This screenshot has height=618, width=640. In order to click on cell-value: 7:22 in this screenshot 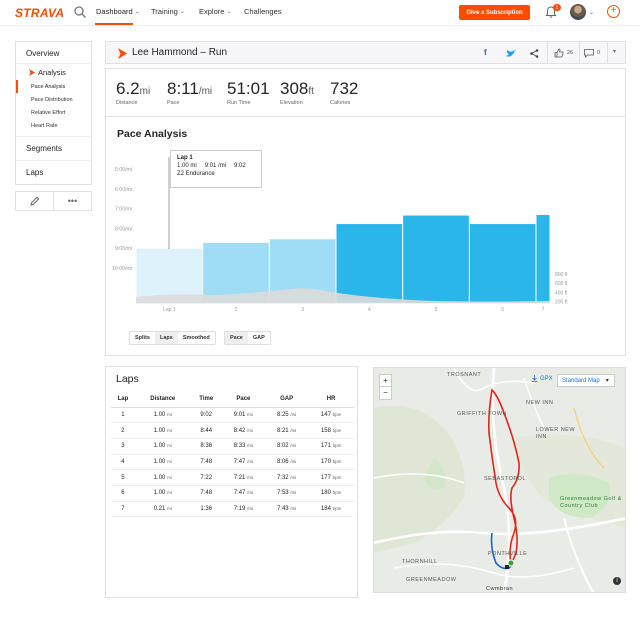, I will do `click(206, 477)`.